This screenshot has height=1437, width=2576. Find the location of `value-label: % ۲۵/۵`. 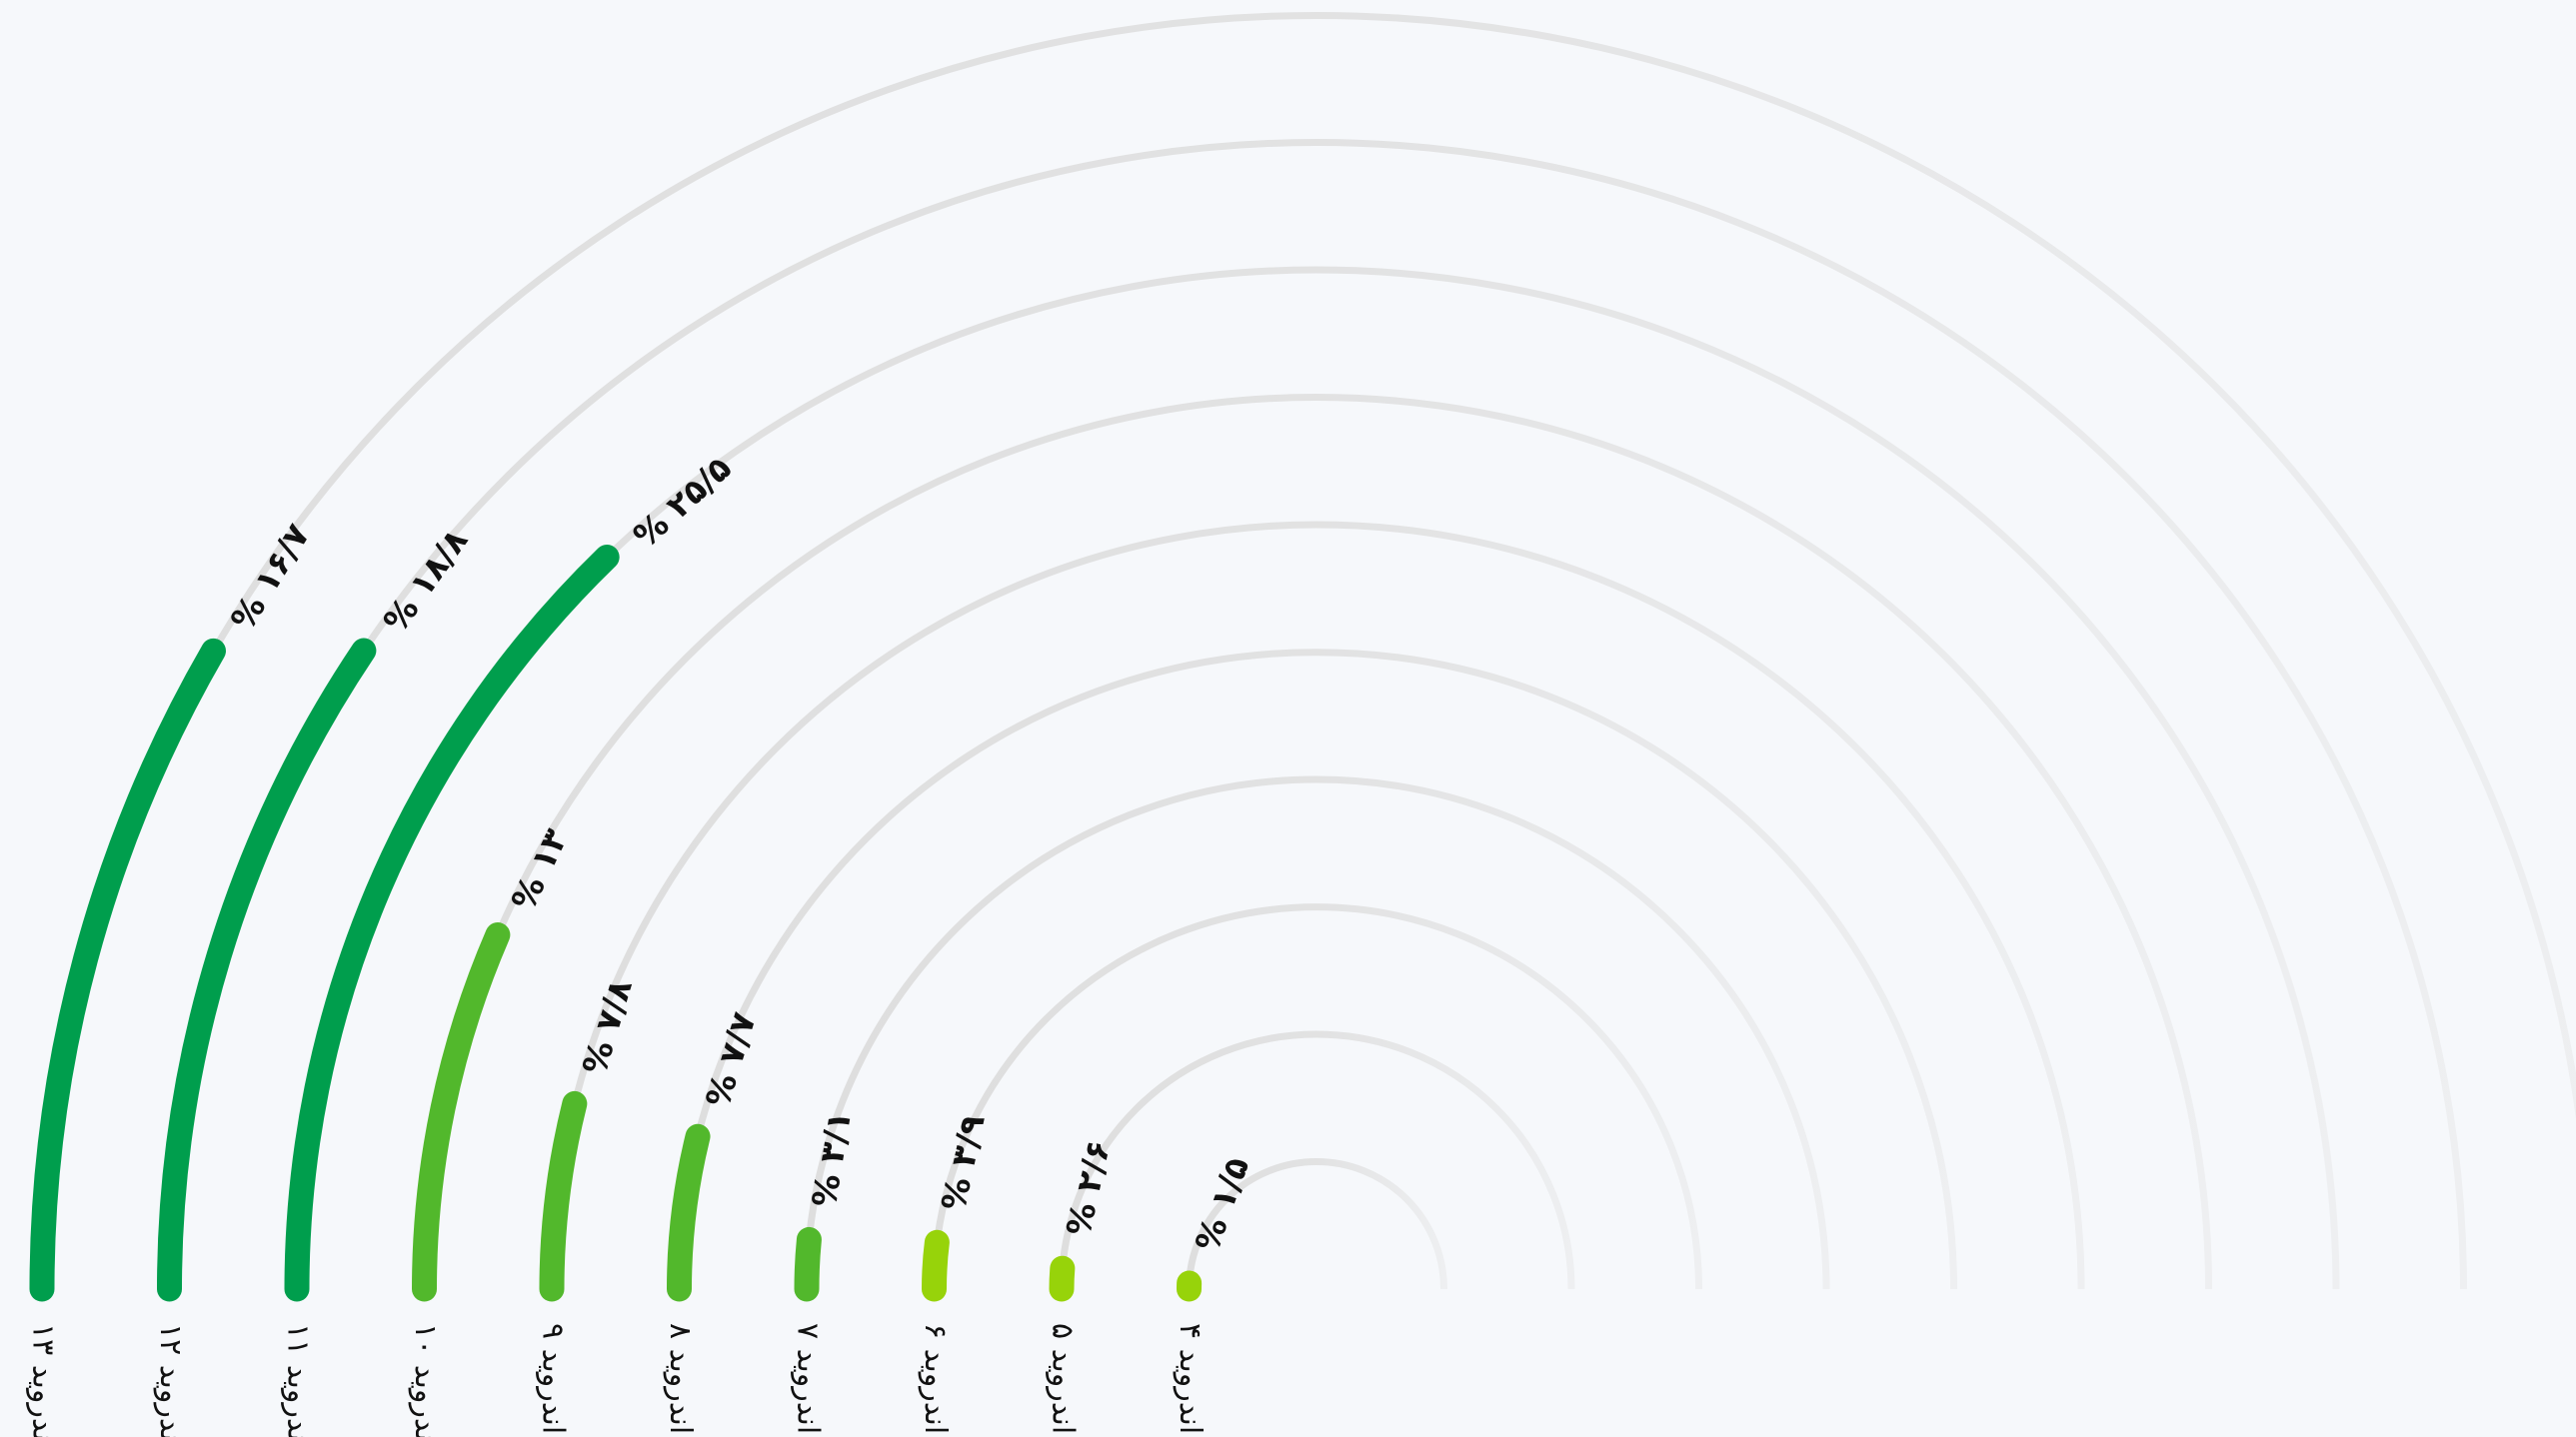

value-label: % ۲۵/۵ is located at coordinates (682, 501).